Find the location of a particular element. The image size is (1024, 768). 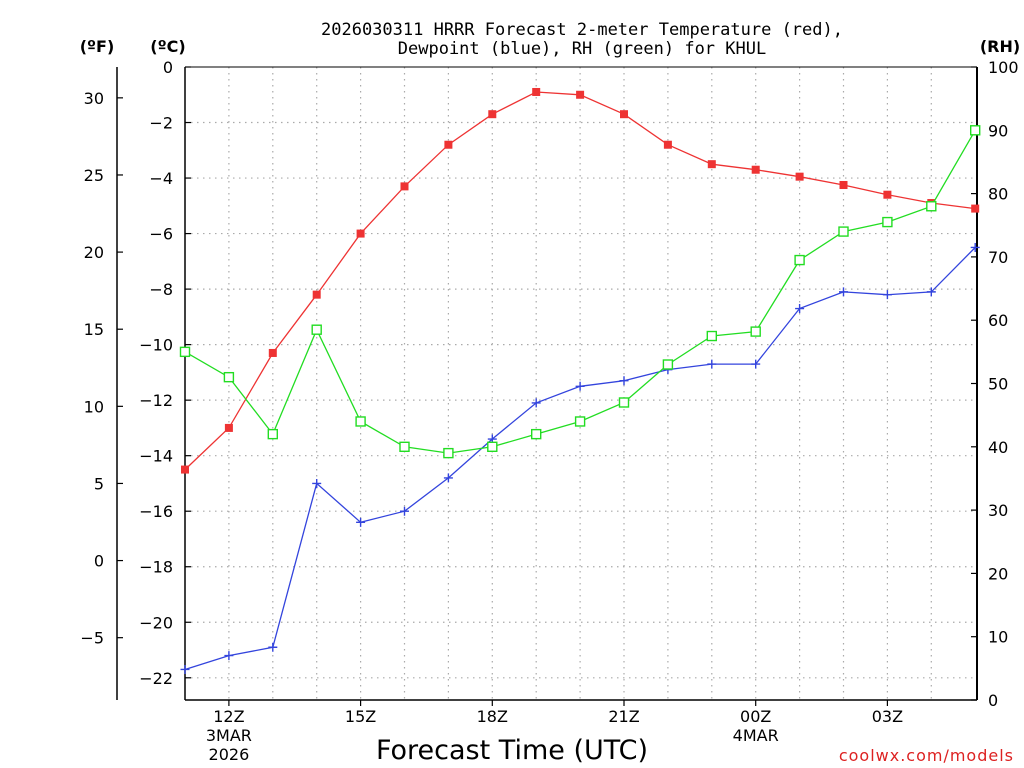

celsius-axis-label: (ºC) is located at coordinates (167, 46).